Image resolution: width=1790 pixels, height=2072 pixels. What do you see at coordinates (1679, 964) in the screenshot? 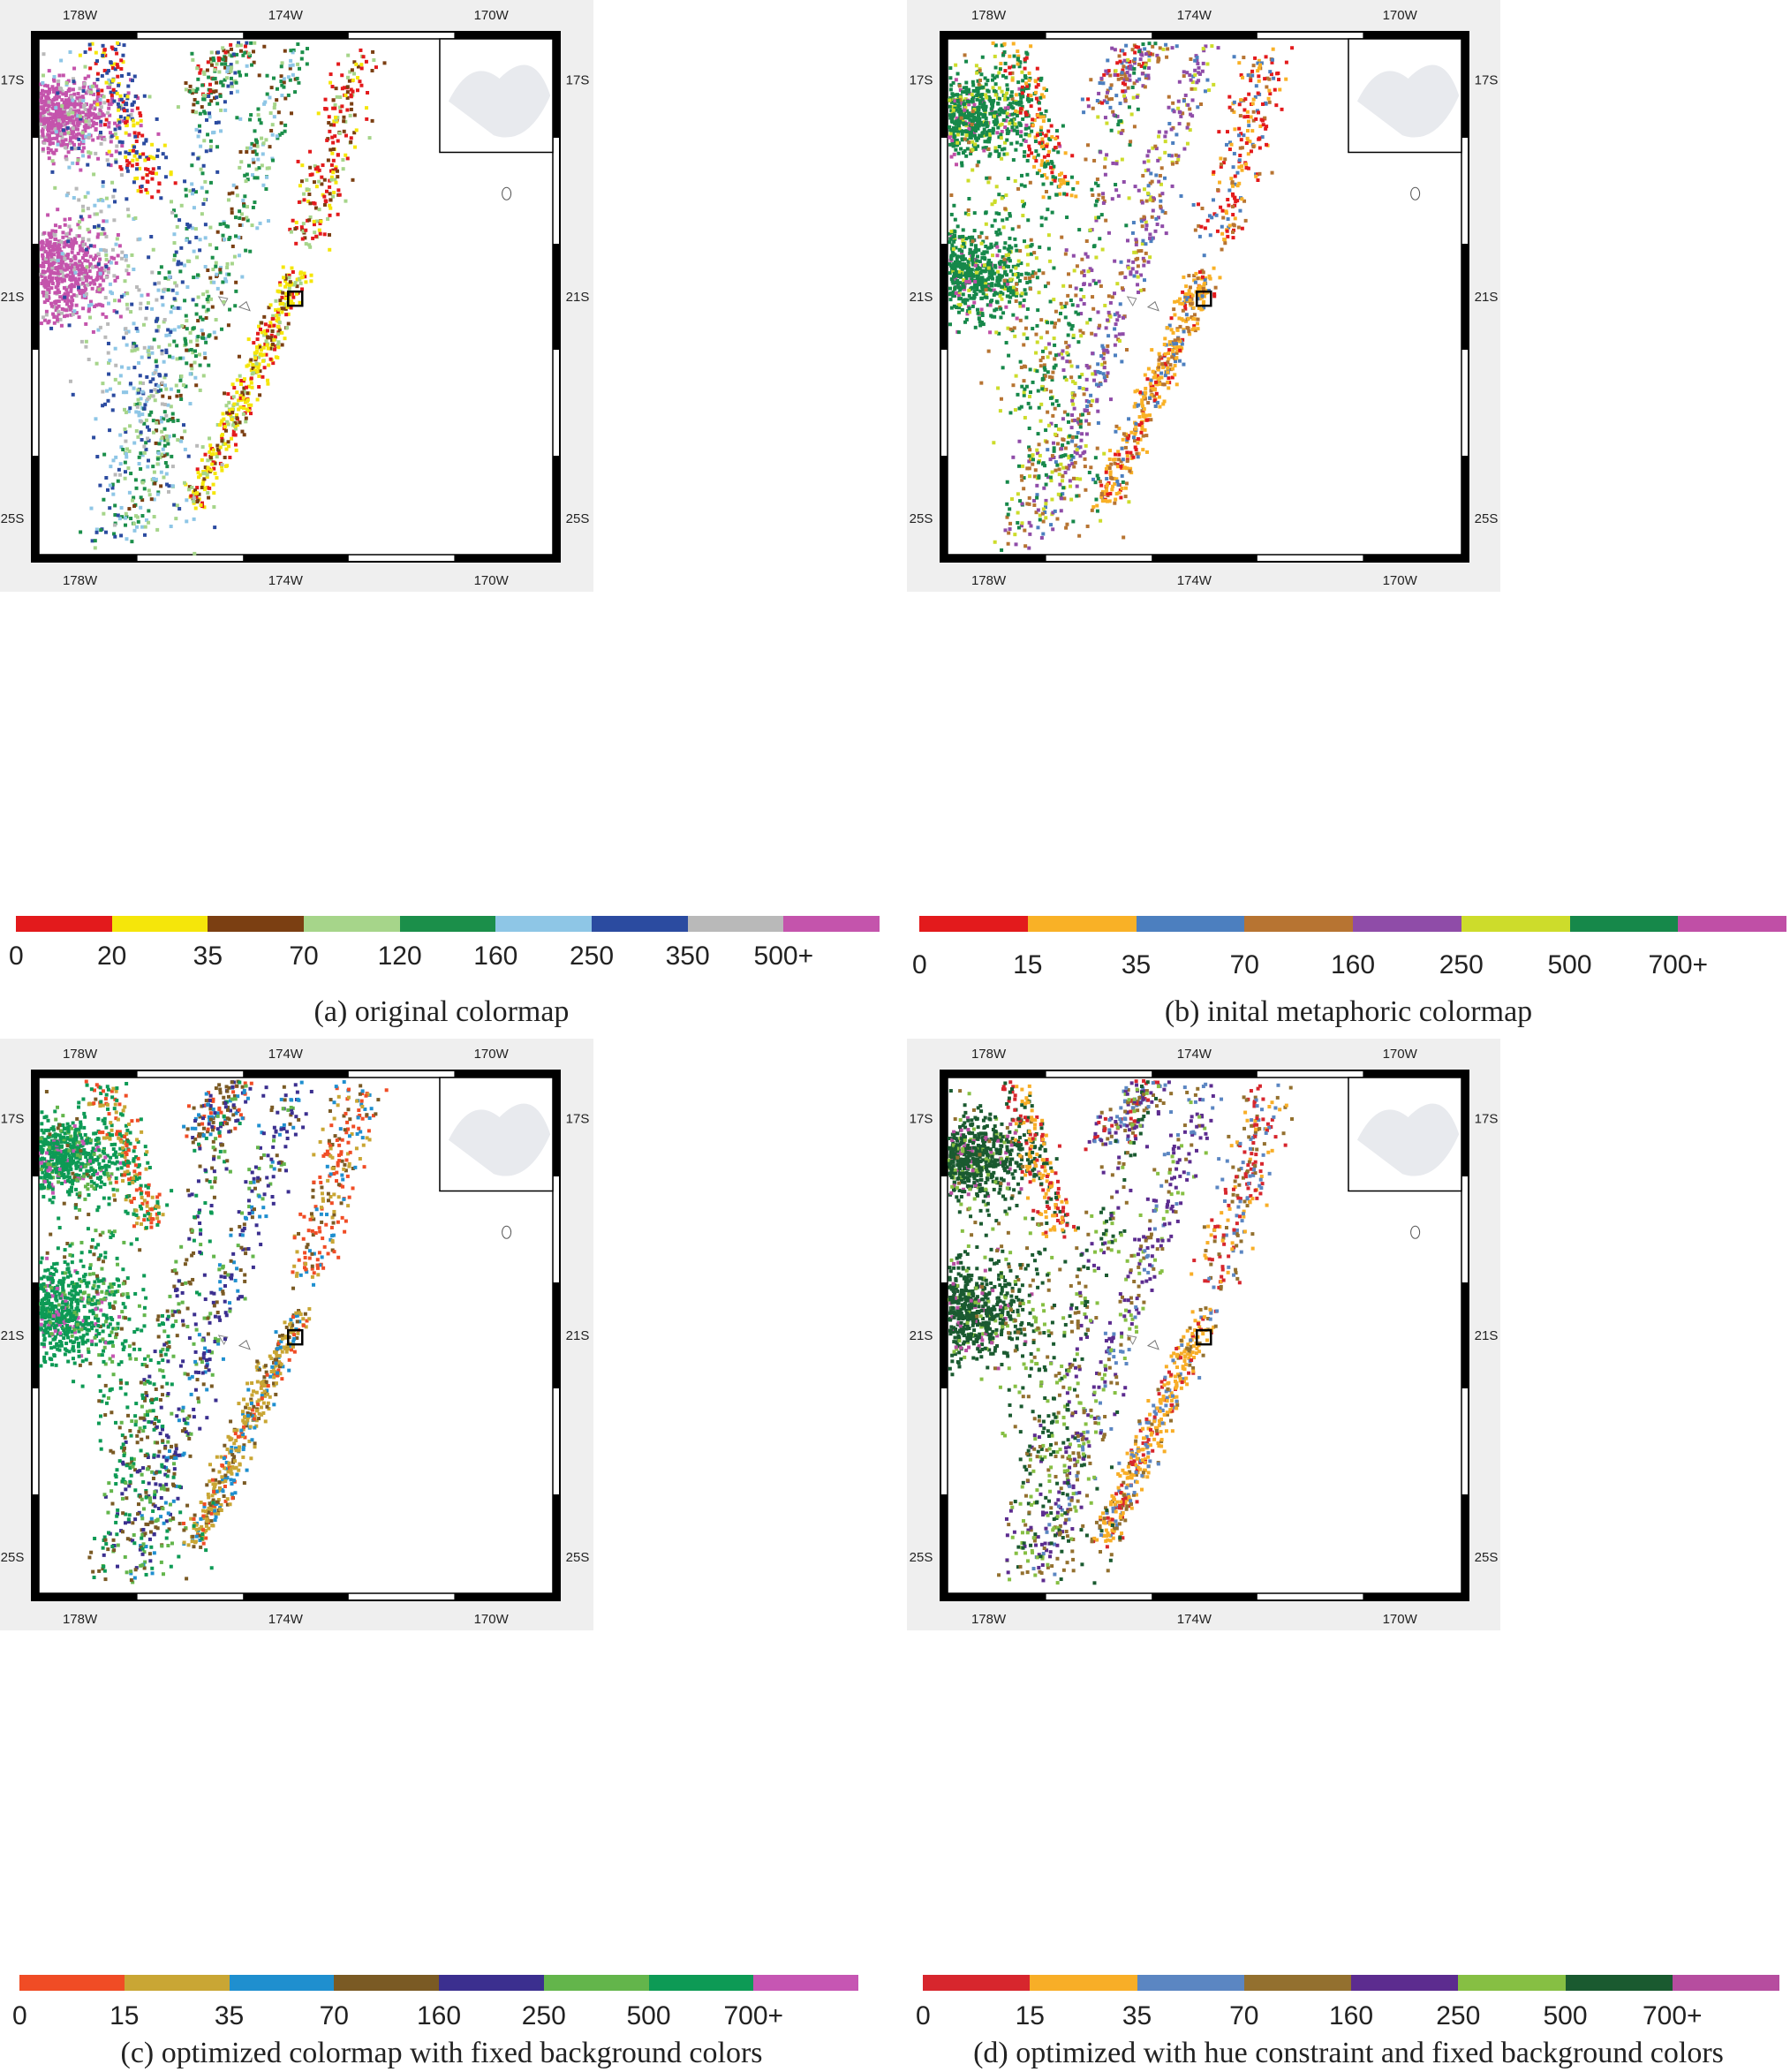
I see `colorbar-label: 700+` at bounding box center [1679, 964].